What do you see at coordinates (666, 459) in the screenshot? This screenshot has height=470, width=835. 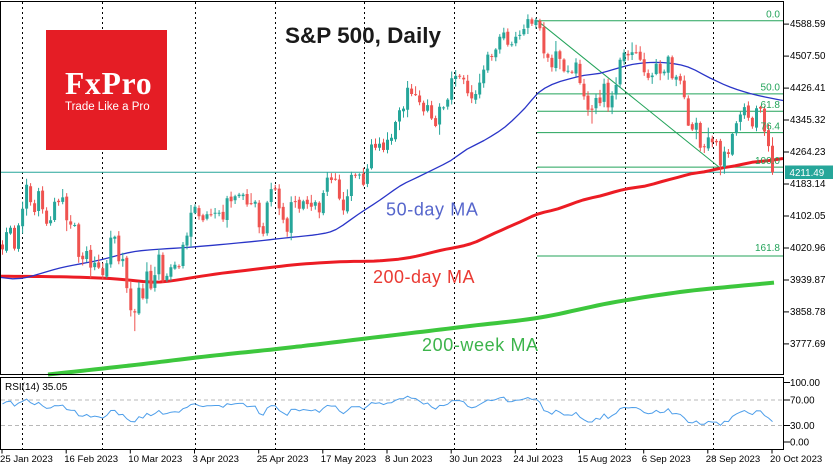 I see `svg-text: 6 Sep 2023` at bounding box center [666, 459].